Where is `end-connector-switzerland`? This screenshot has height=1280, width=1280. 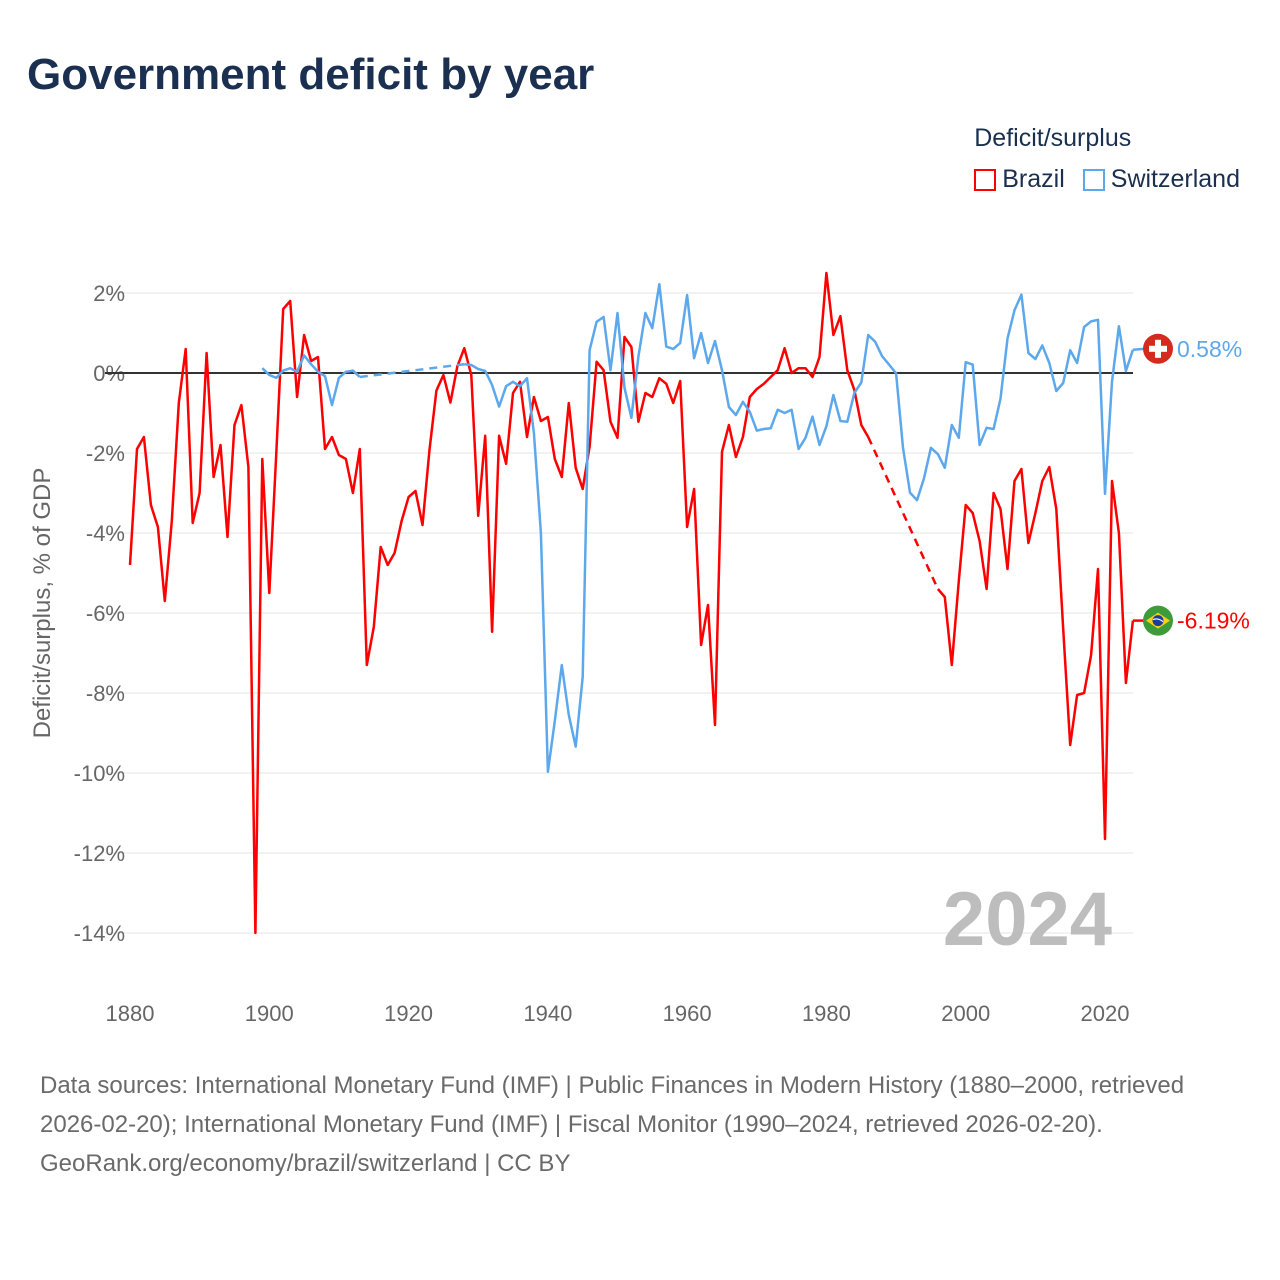
end-connector-switzerland is located at coordinates (1139, 349).